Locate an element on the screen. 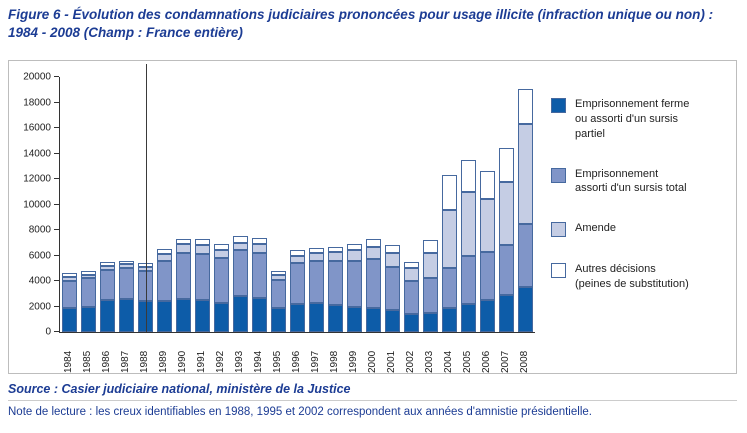 The width and height of the screenshot is (747, 433). x-tick-text: 1990 is located at coordinates (182, 361).